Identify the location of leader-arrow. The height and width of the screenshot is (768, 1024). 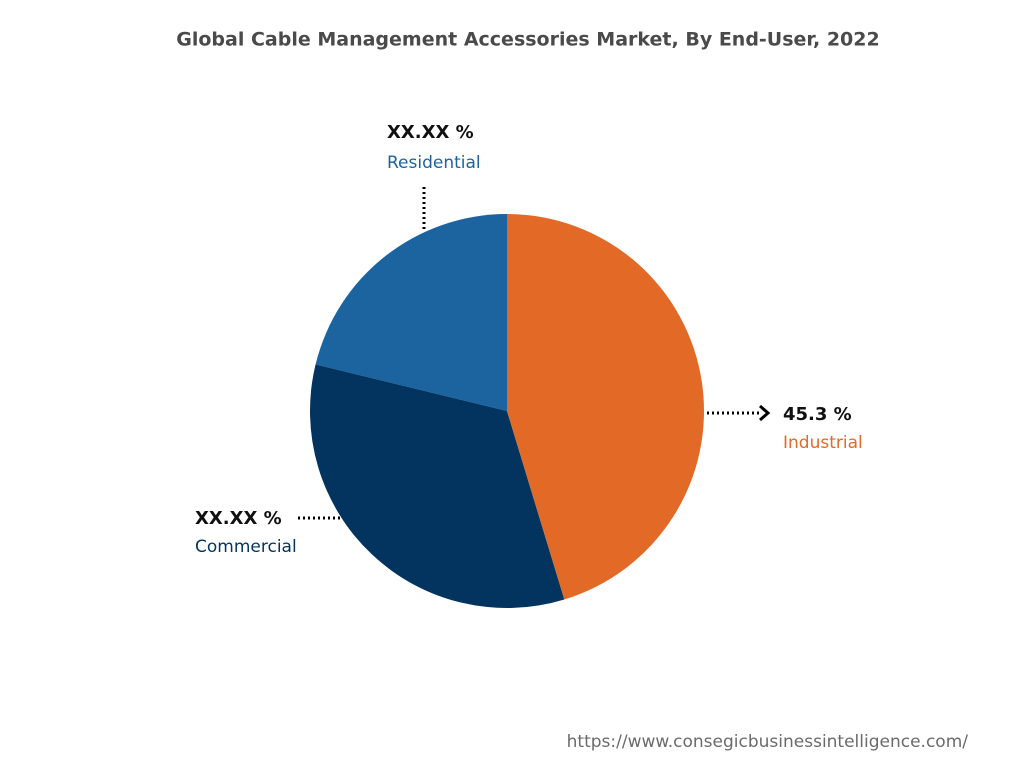
(765, 413).